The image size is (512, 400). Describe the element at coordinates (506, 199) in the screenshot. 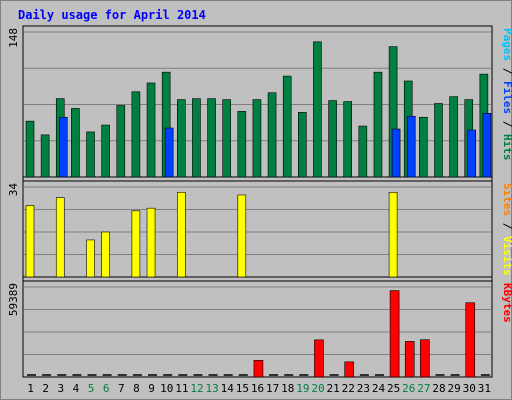

I see `right-label-sites: Sites` at that location.